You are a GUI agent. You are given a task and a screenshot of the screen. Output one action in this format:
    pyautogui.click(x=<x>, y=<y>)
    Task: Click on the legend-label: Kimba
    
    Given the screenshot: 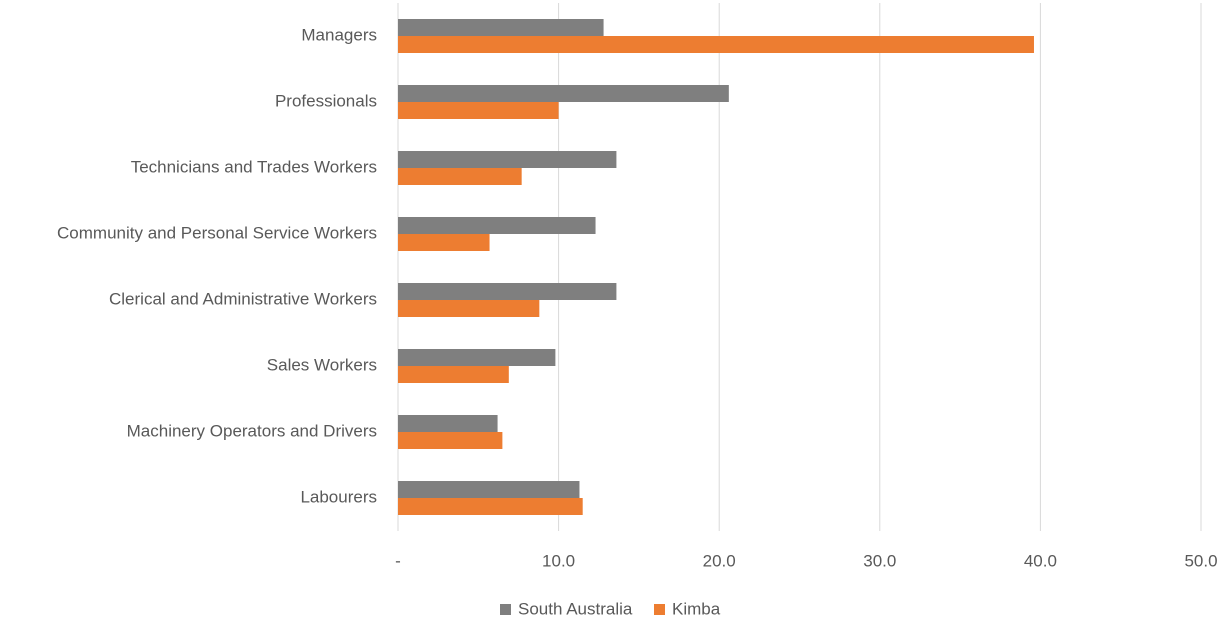 What is the action you would take?
    pyautogui.click(x=696, y=608)
    